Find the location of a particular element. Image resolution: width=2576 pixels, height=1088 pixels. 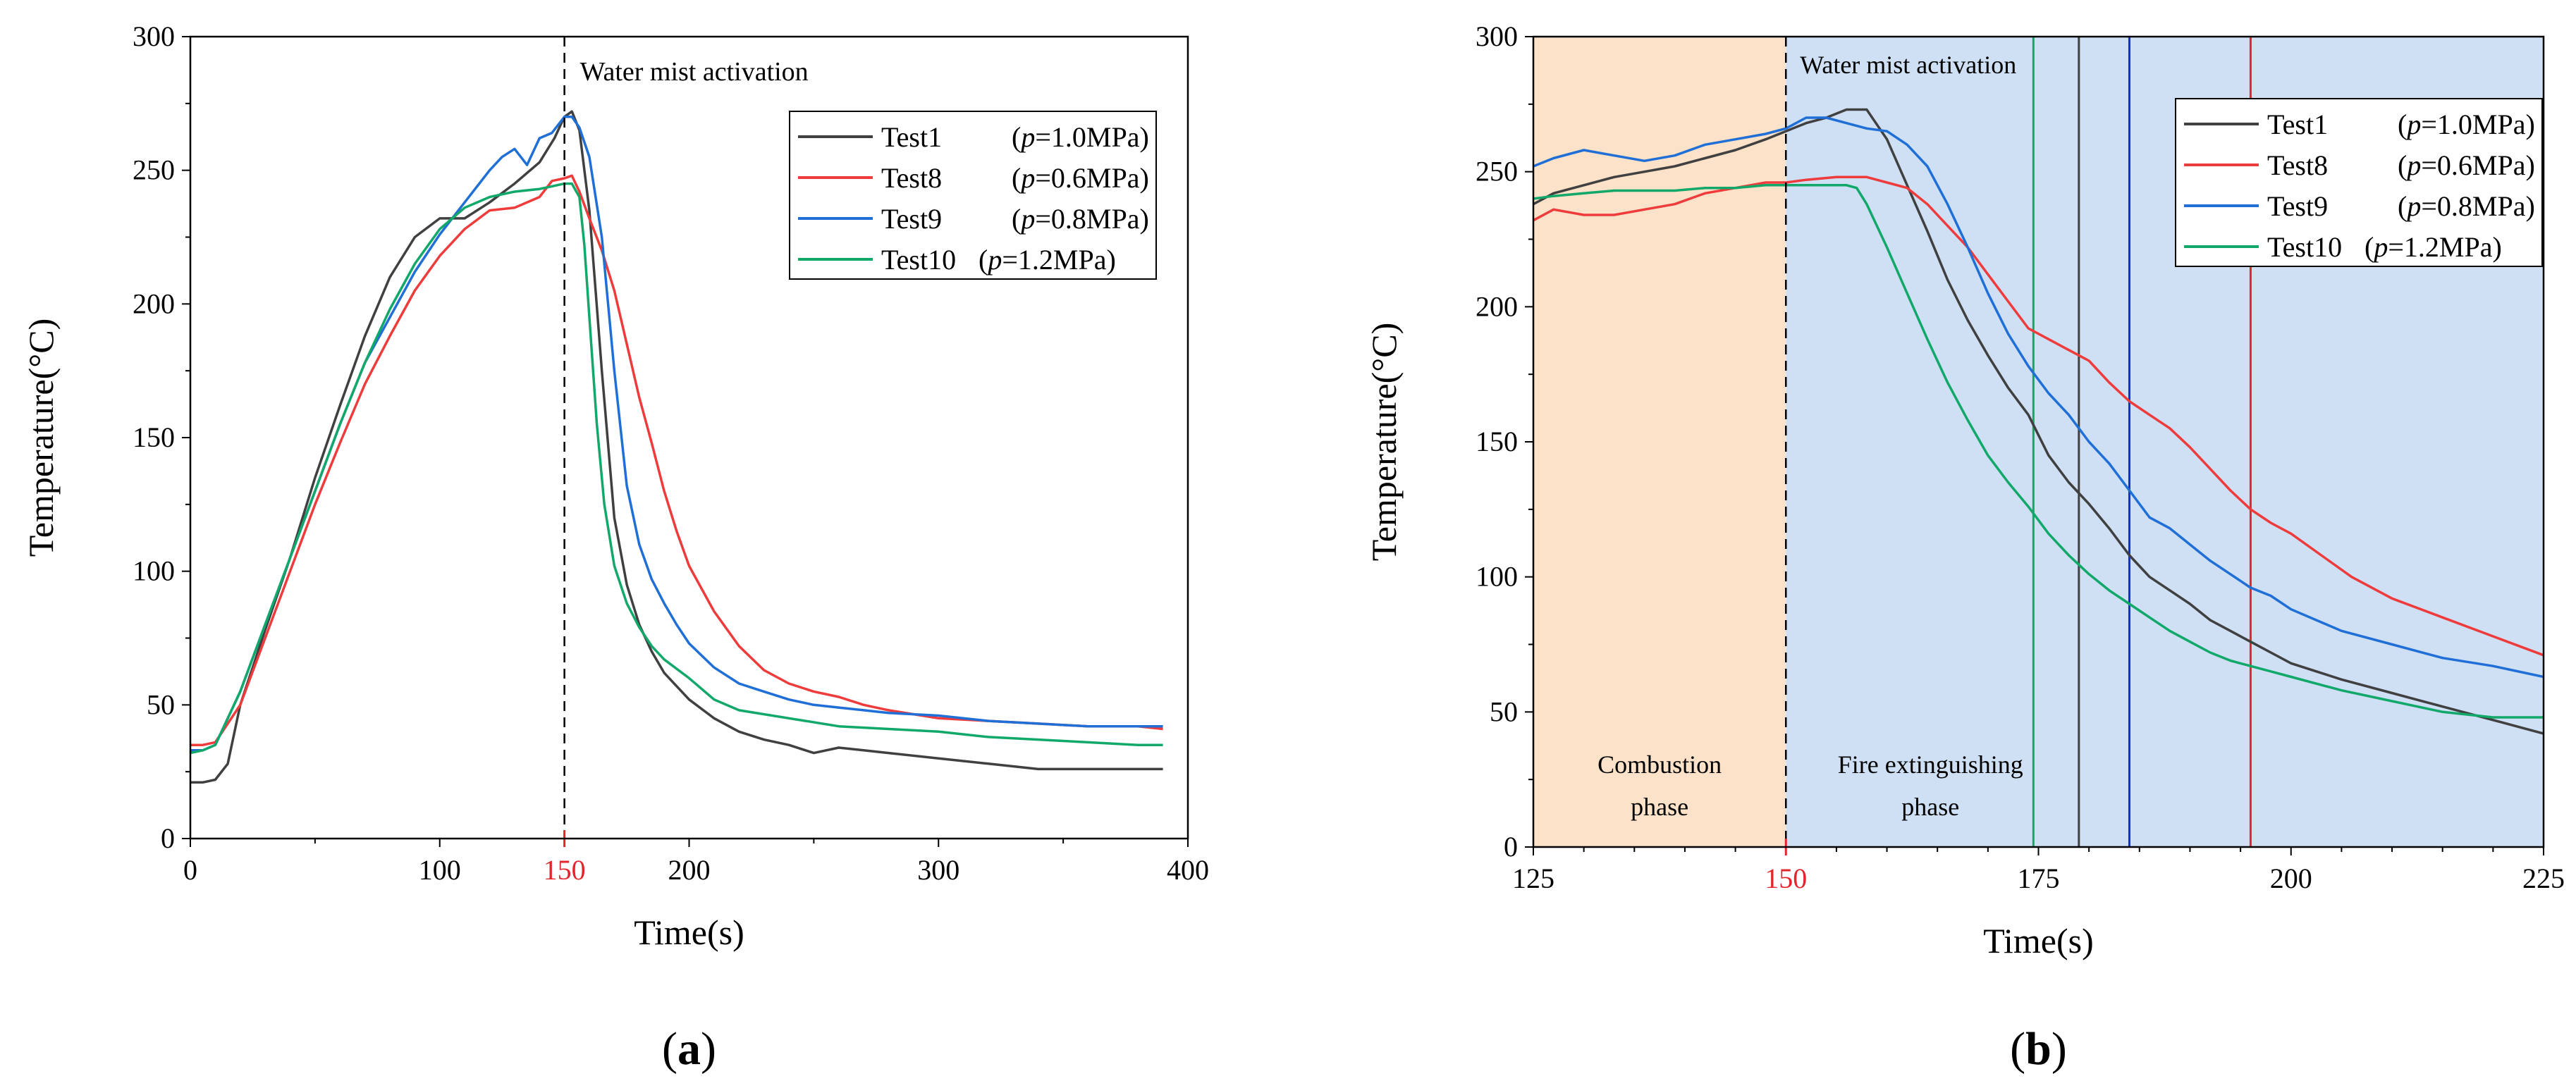

phase-region-combustion is located at coordinates (1659, 442).